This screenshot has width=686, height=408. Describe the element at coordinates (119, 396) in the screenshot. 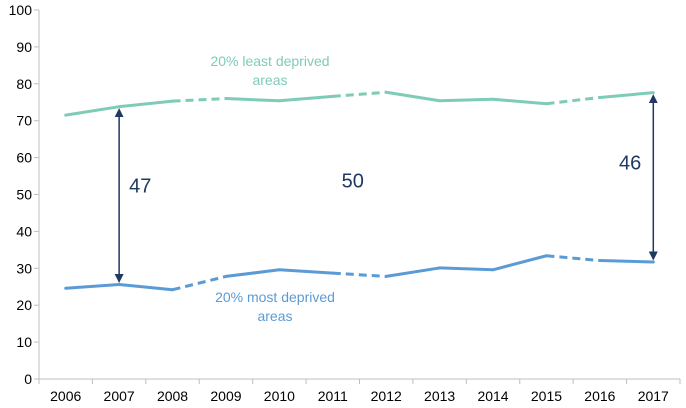

I see `x-tick-label: 2007` at that location.